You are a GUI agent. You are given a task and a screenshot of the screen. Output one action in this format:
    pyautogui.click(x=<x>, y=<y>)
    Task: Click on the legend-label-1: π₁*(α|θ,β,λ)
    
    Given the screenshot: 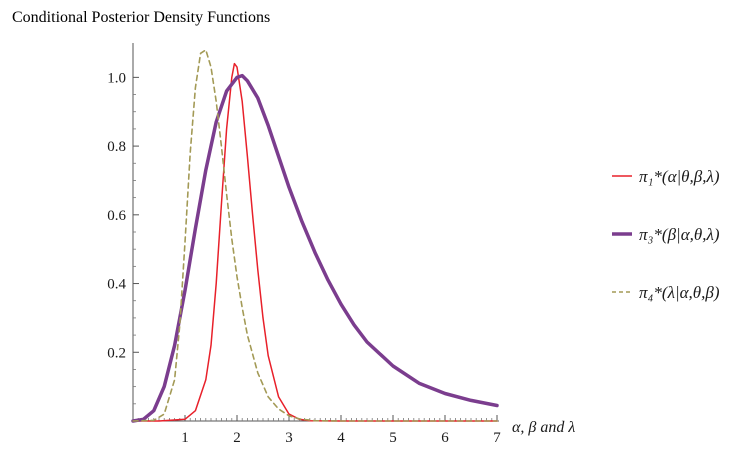 What is the action you would take?
    pyautogui.click(x=679, y=176)
    